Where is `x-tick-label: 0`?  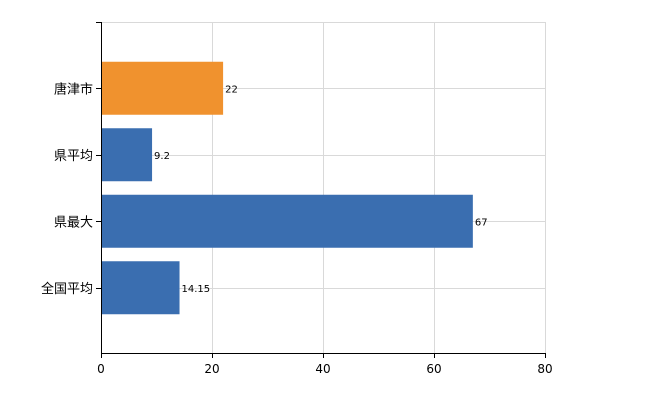 x-tick-label: 0 is located at coordinates (101, 369).